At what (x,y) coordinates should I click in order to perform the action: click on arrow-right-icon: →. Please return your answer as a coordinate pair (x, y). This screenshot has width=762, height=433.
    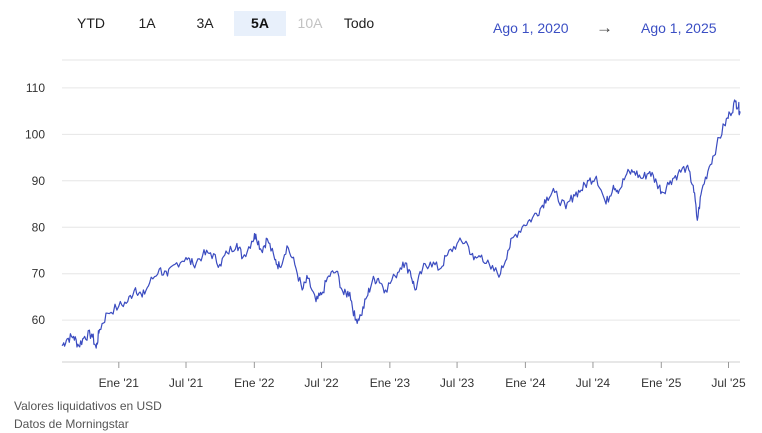
    Looking at the image, I should click on (604, 27).